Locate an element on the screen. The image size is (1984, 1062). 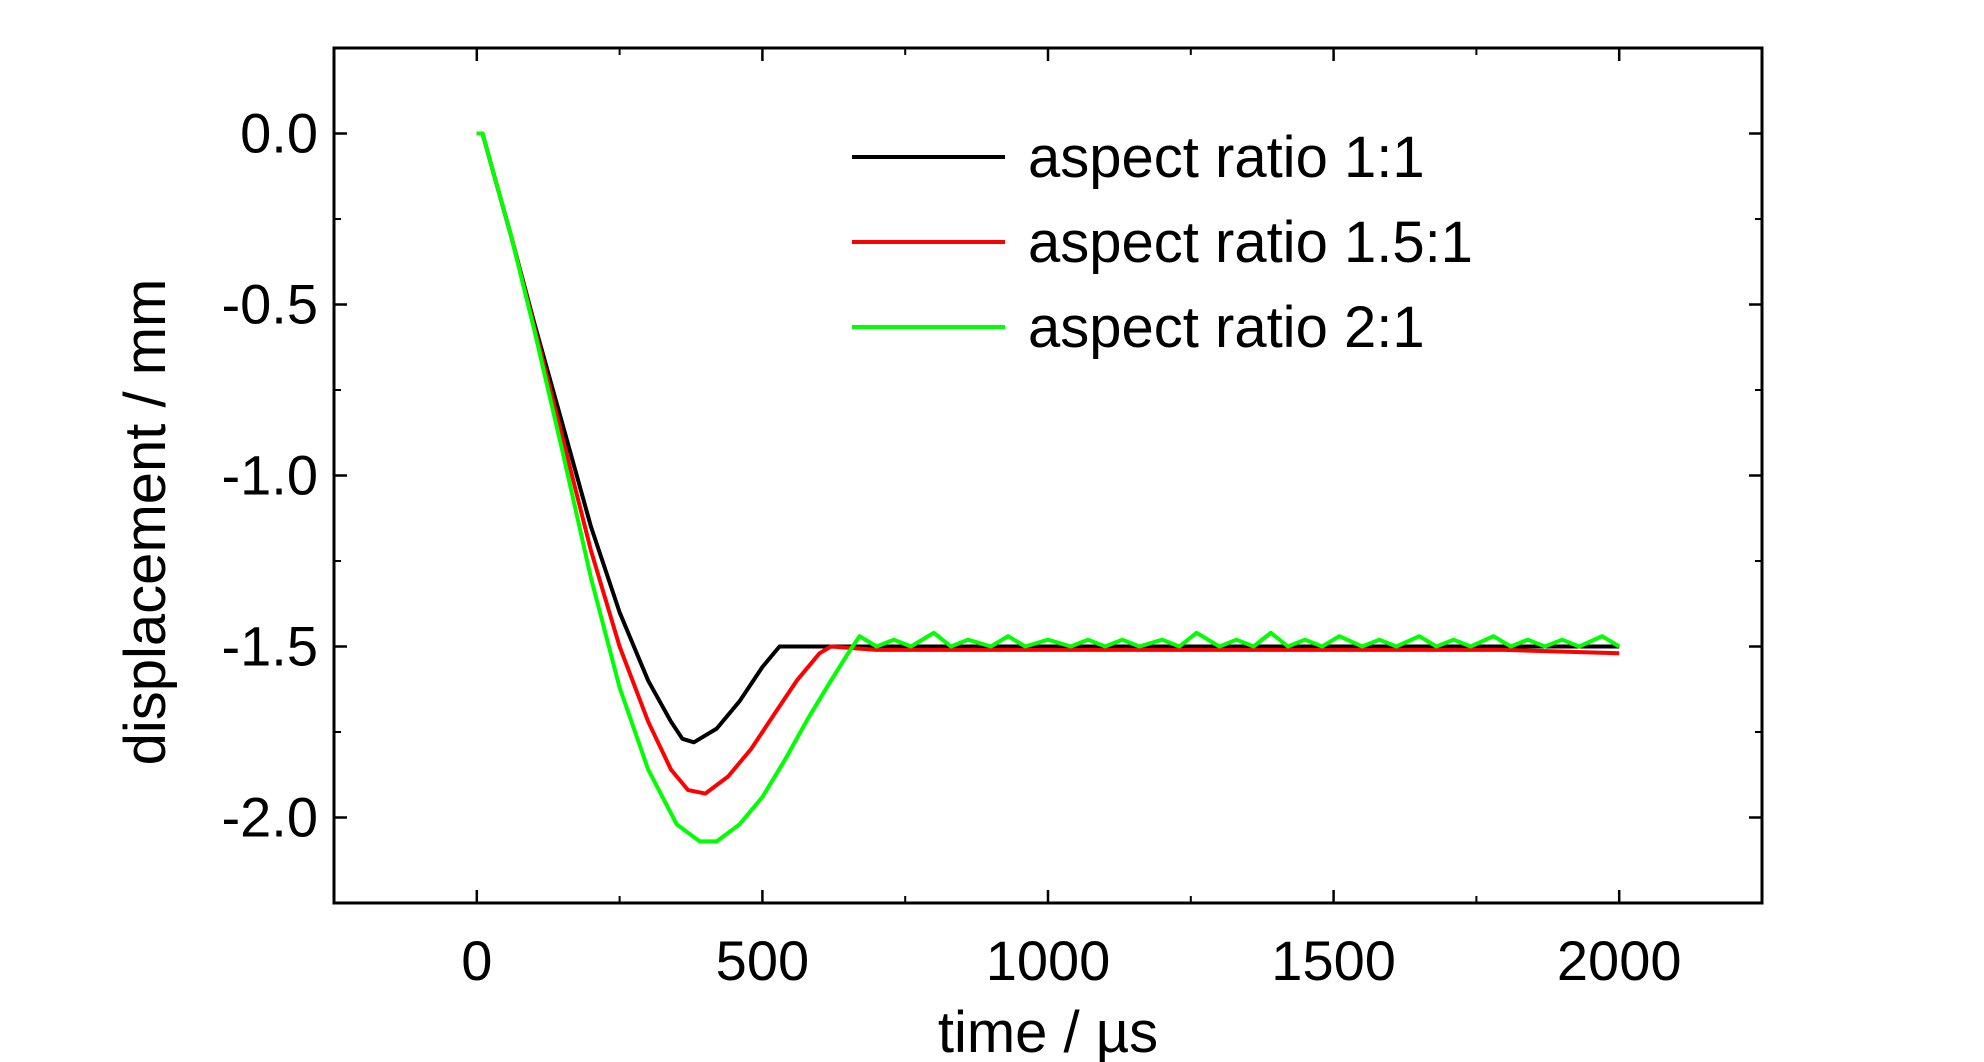
x-tick-label: 1000 is located at coordinates (1048, 960).